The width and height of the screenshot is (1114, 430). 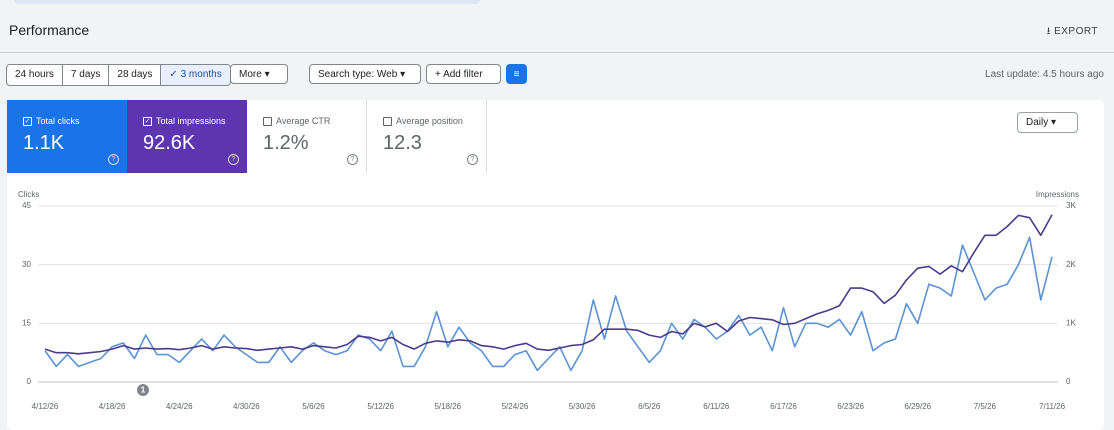 I want to click on search-type-button: Search type: Web ▾, so click(x=365, y=74).